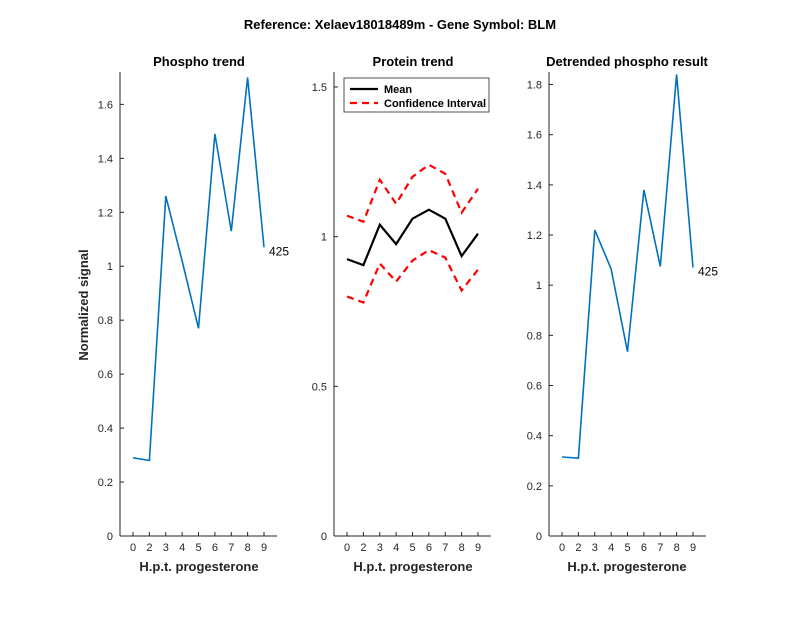 The image size is (800, 618). Describe the element at coordinates (627, 61) in the screenshot. I see `panel-title: Detrended phospho result` at that location.